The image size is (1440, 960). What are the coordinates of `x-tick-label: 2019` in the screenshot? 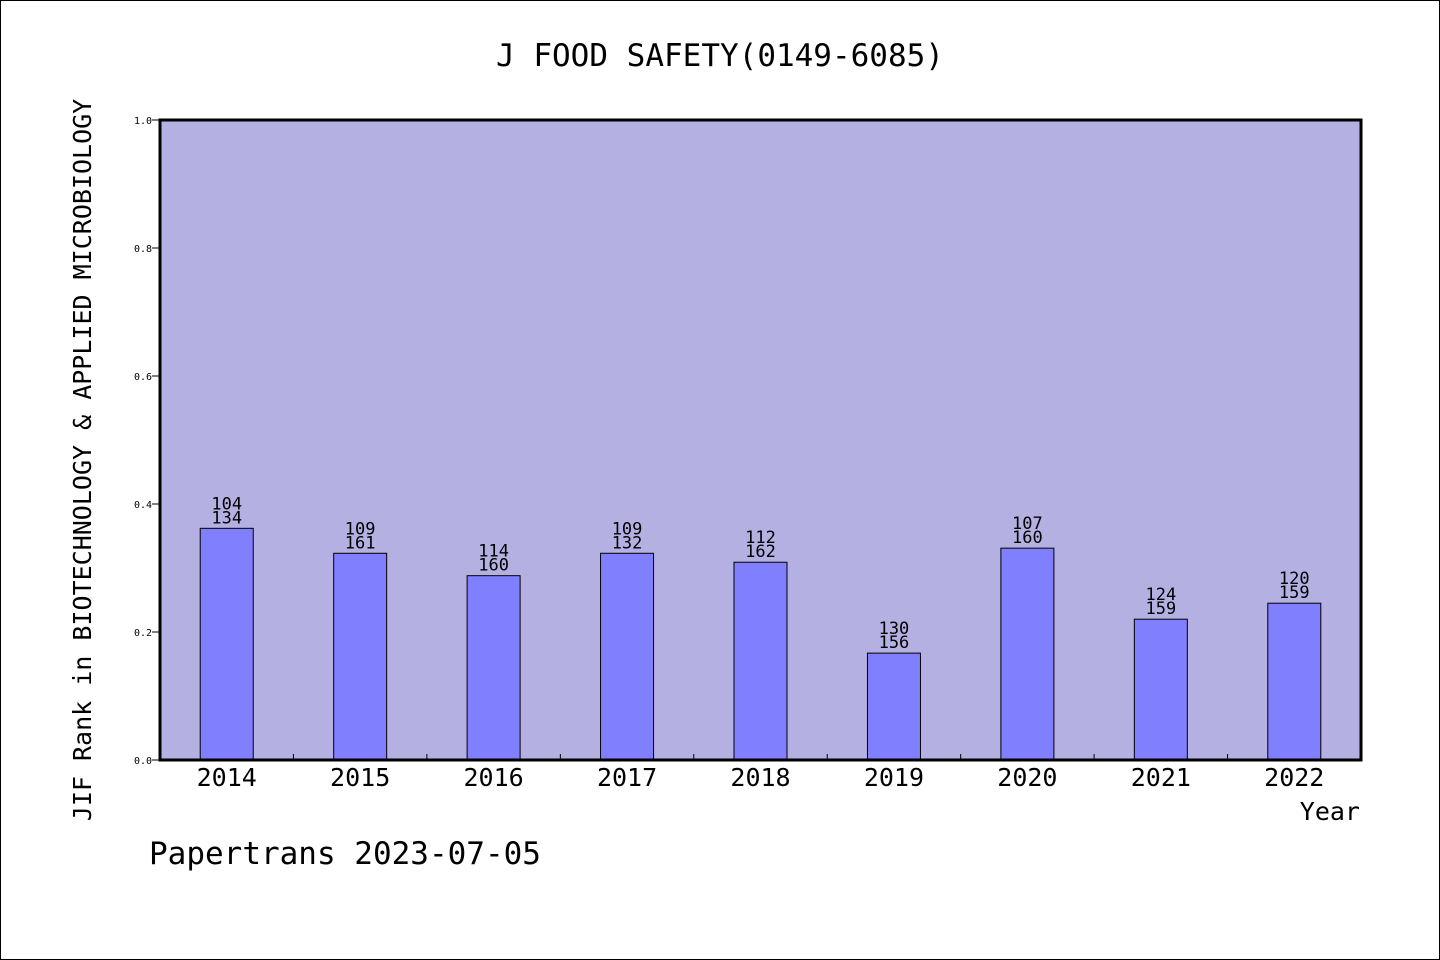 It's located at (894, 777).